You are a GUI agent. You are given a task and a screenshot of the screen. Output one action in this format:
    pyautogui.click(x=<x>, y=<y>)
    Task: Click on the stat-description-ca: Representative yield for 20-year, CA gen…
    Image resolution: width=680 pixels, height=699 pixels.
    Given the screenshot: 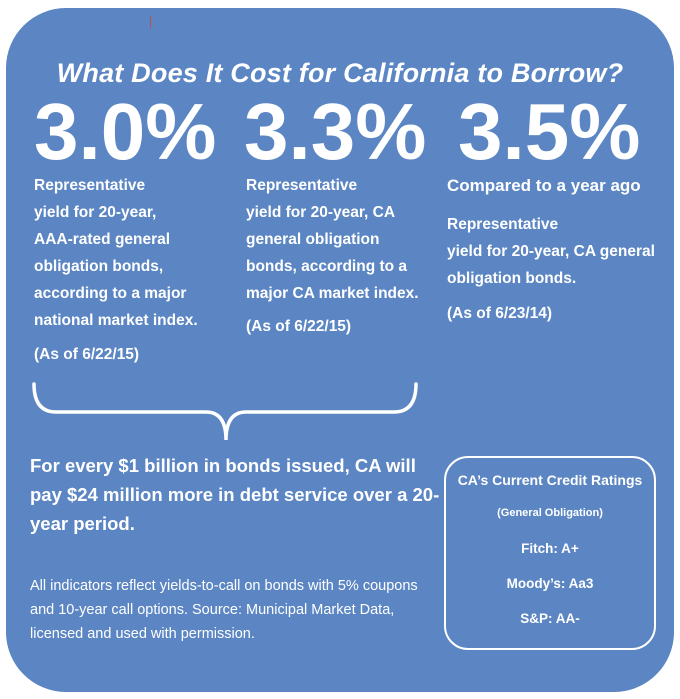 What is the action you would take?
    pyautogui.click(x=346, y=239)
    